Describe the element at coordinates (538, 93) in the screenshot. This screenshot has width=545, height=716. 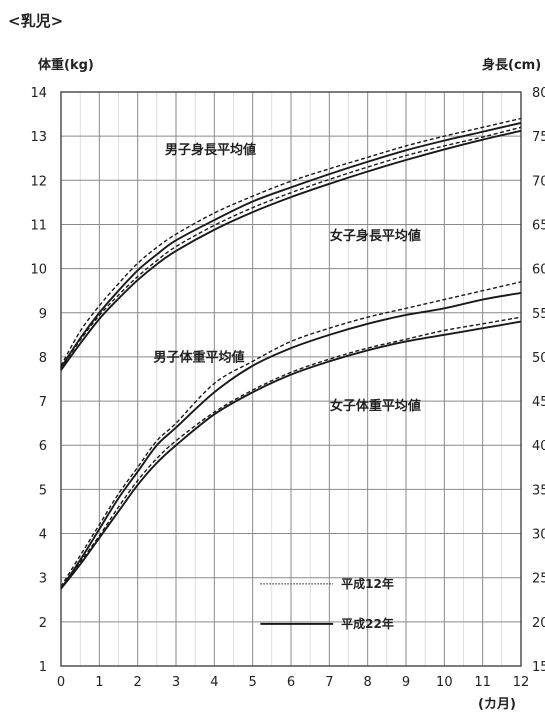
I see `y-right-tick-label: 80` at that location.